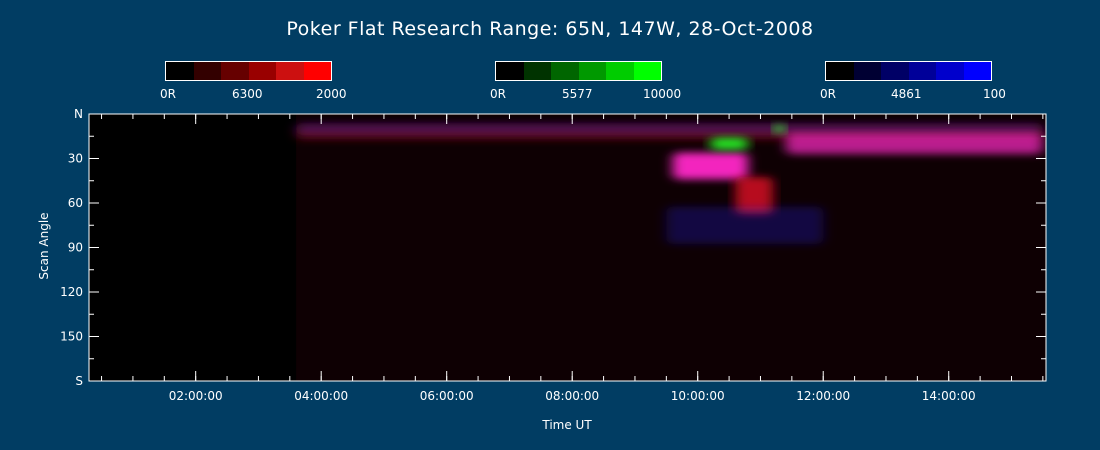  What do you see at coordinates (71, 292) in the screenshot?
I see `y-tick-label: 120` at bounding box center [71, 292].